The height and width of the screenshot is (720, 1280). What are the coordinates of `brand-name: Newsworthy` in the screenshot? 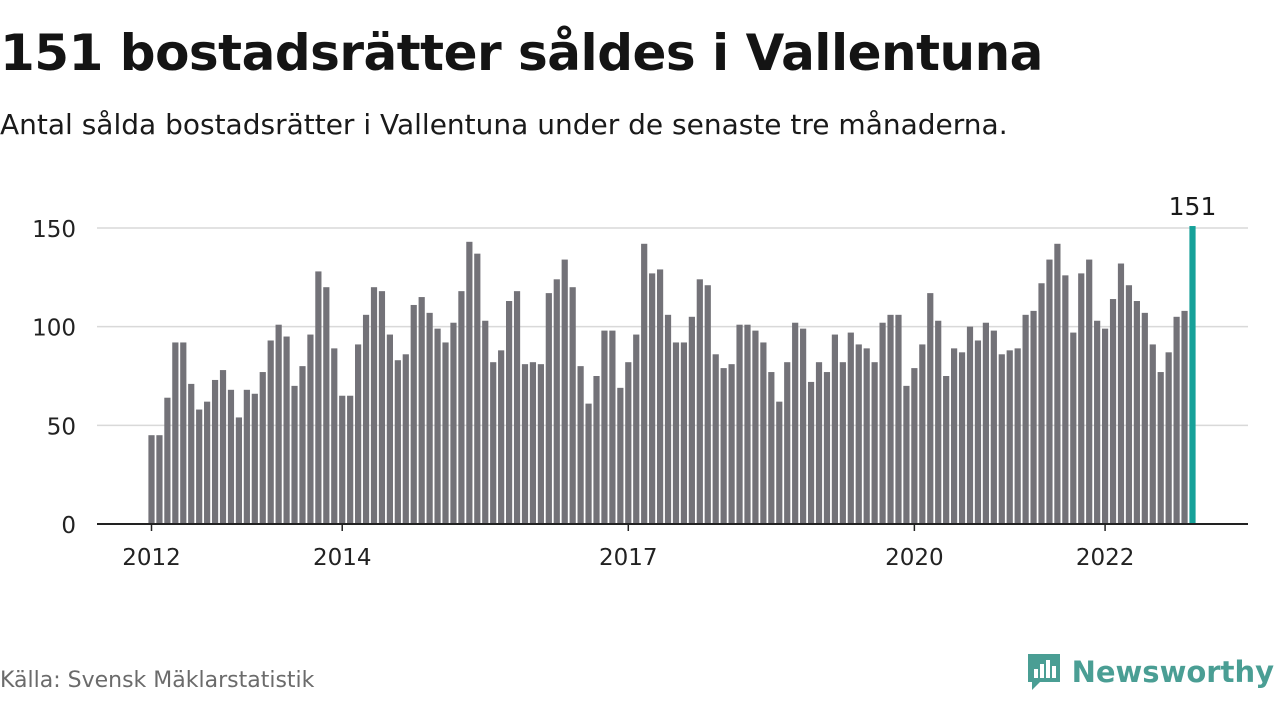 It's located at (1172, 672).